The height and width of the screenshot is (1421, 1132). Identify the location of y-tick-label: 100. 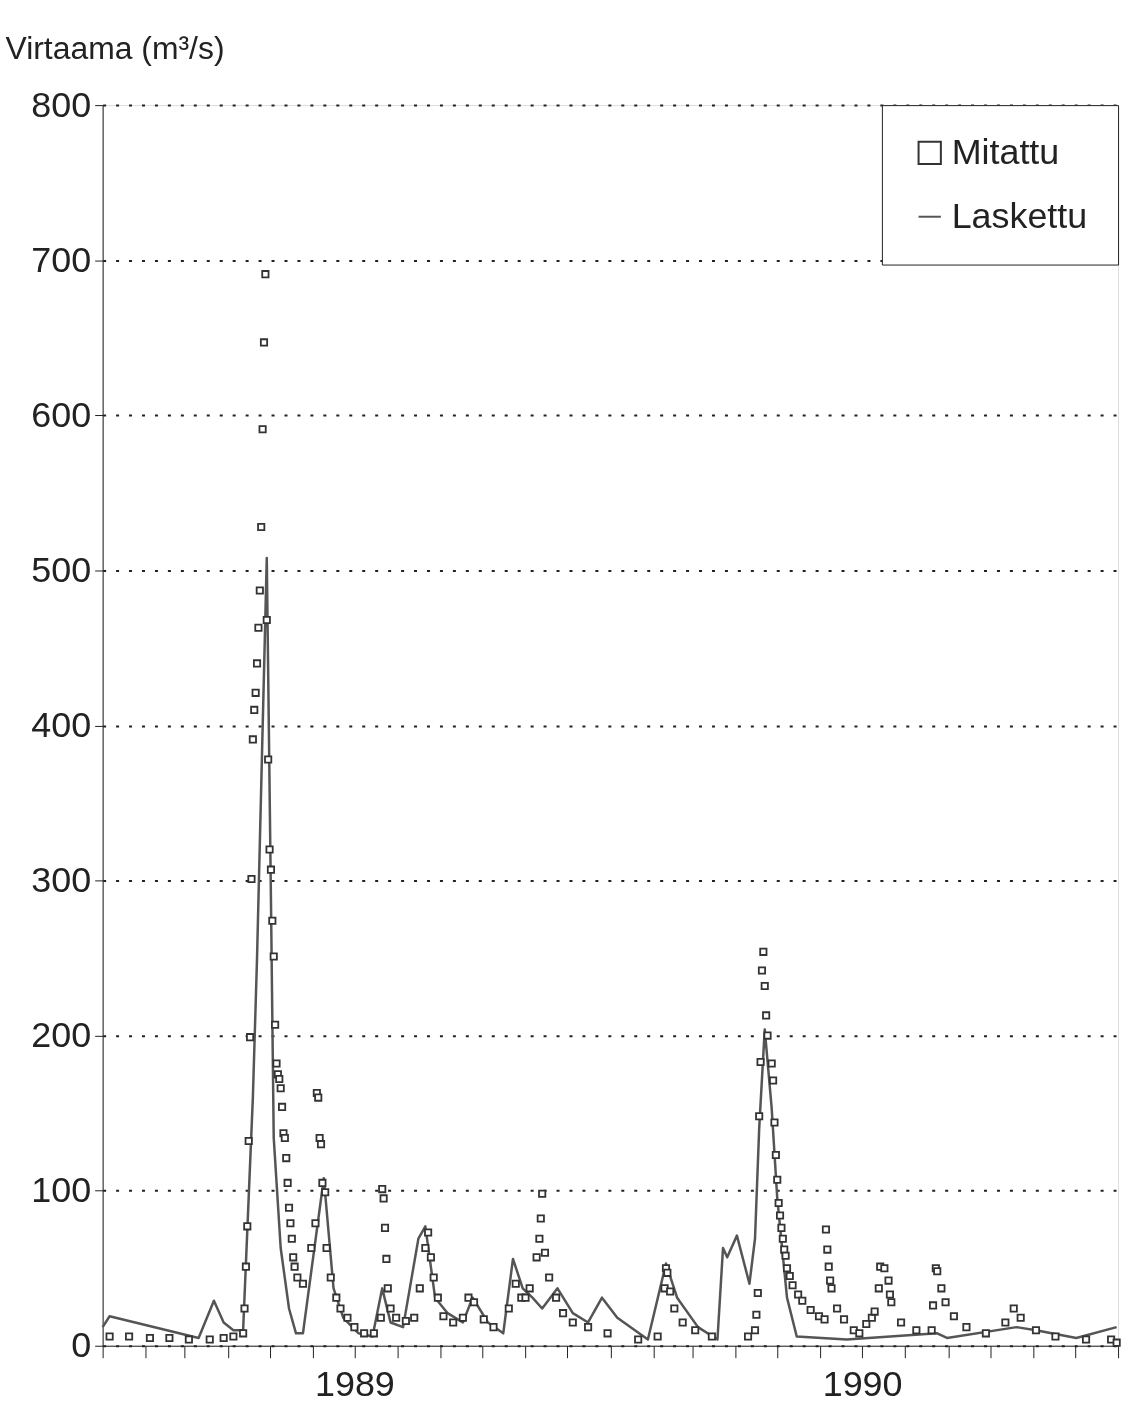
(61, 1190).